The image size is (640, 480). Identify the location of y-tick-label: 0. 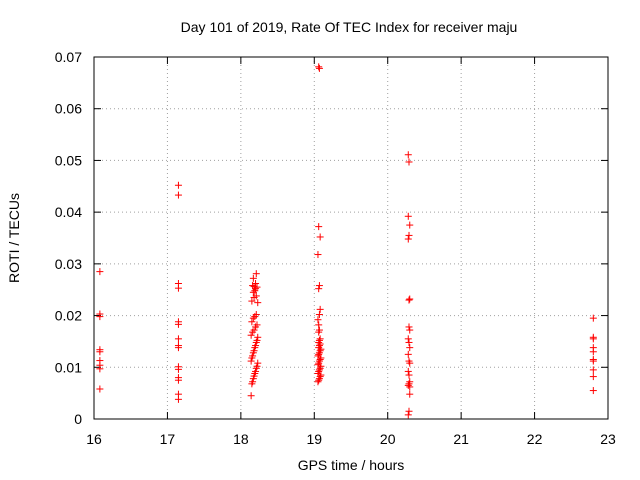
(78, 419).